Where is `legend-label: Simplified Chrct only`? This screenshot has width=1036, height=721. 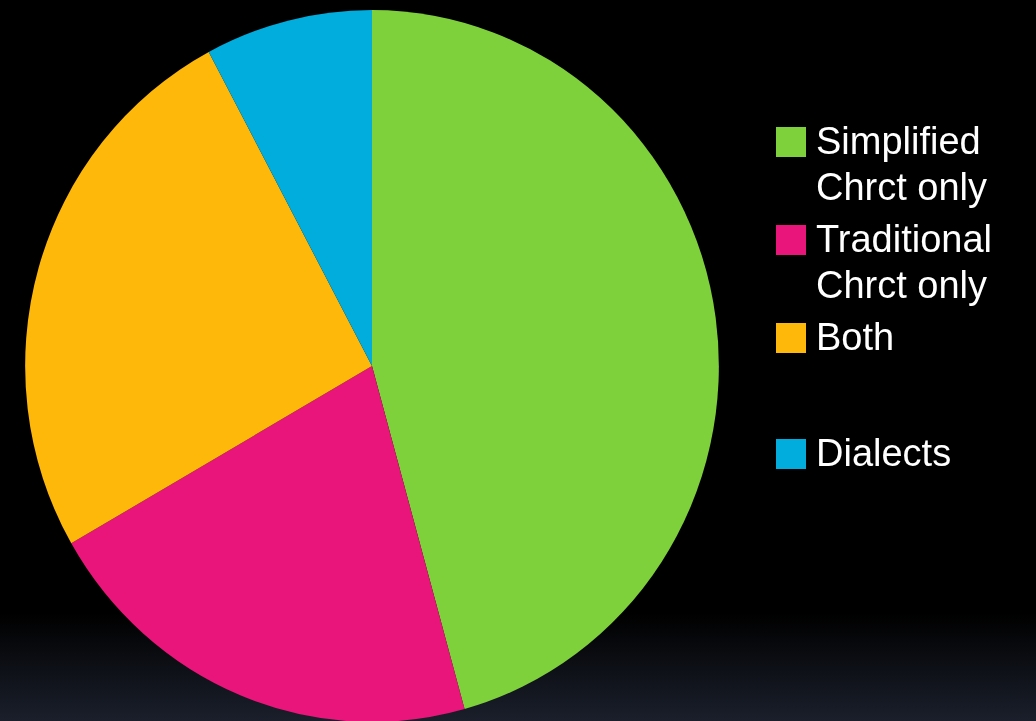 legend-label: Simplified Chrct only is located at coordinates (902, 164).